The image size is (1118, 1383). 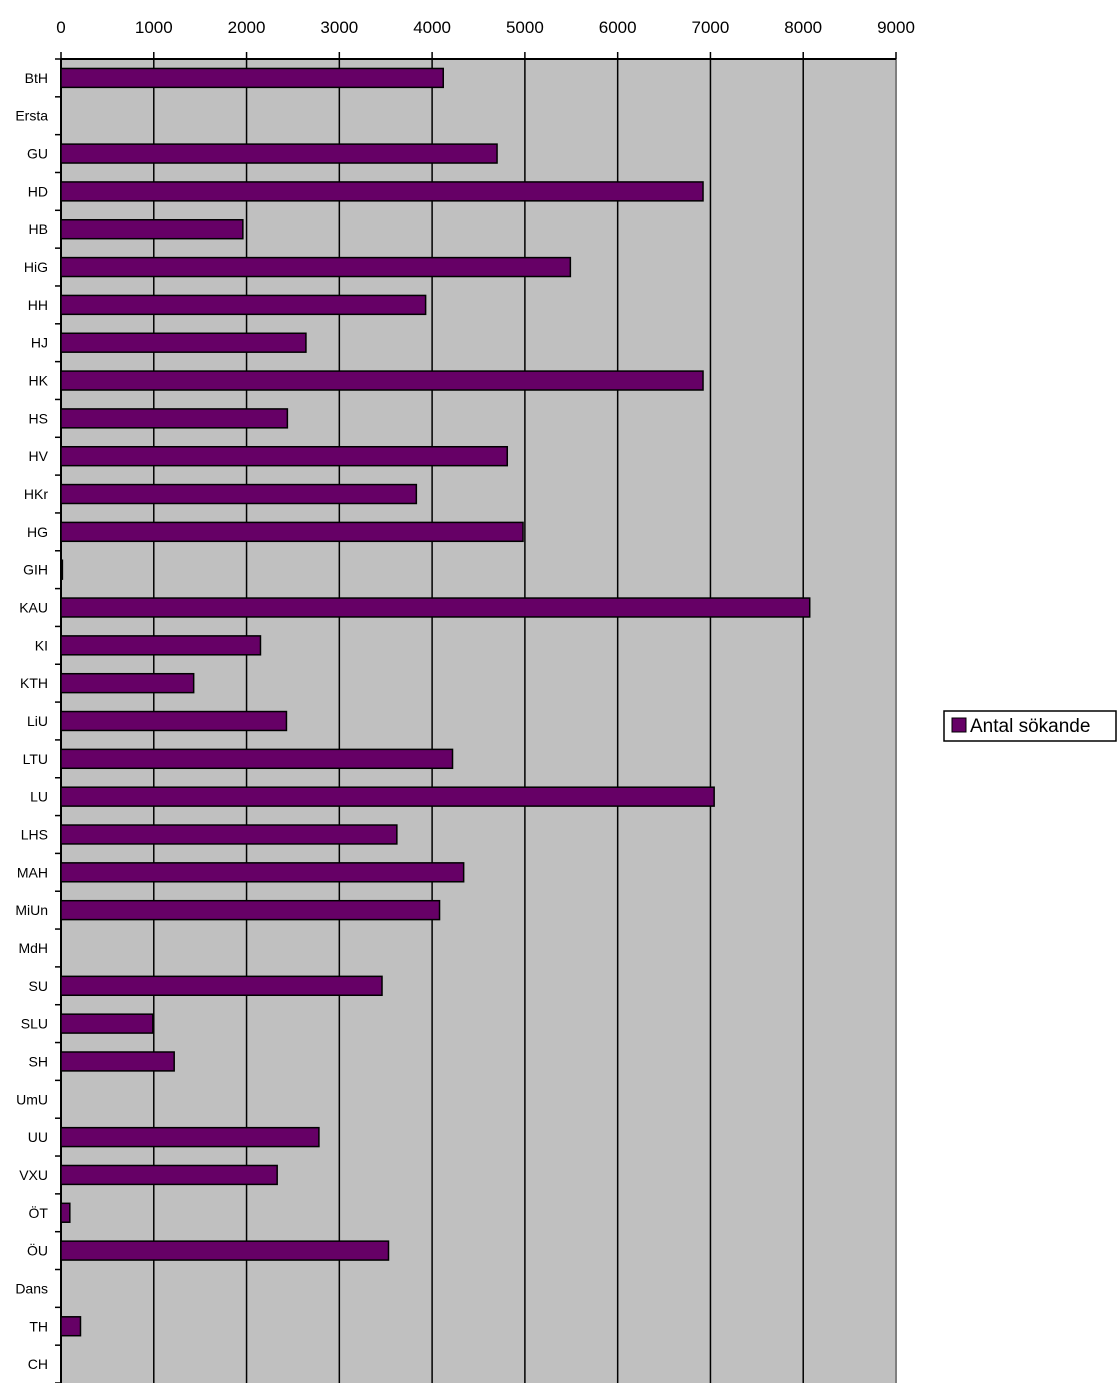 What do you see at coordinates (31, 116) in the screenshot?
I see `y-tick-label: Ersta` at bounding box center [31, 116].